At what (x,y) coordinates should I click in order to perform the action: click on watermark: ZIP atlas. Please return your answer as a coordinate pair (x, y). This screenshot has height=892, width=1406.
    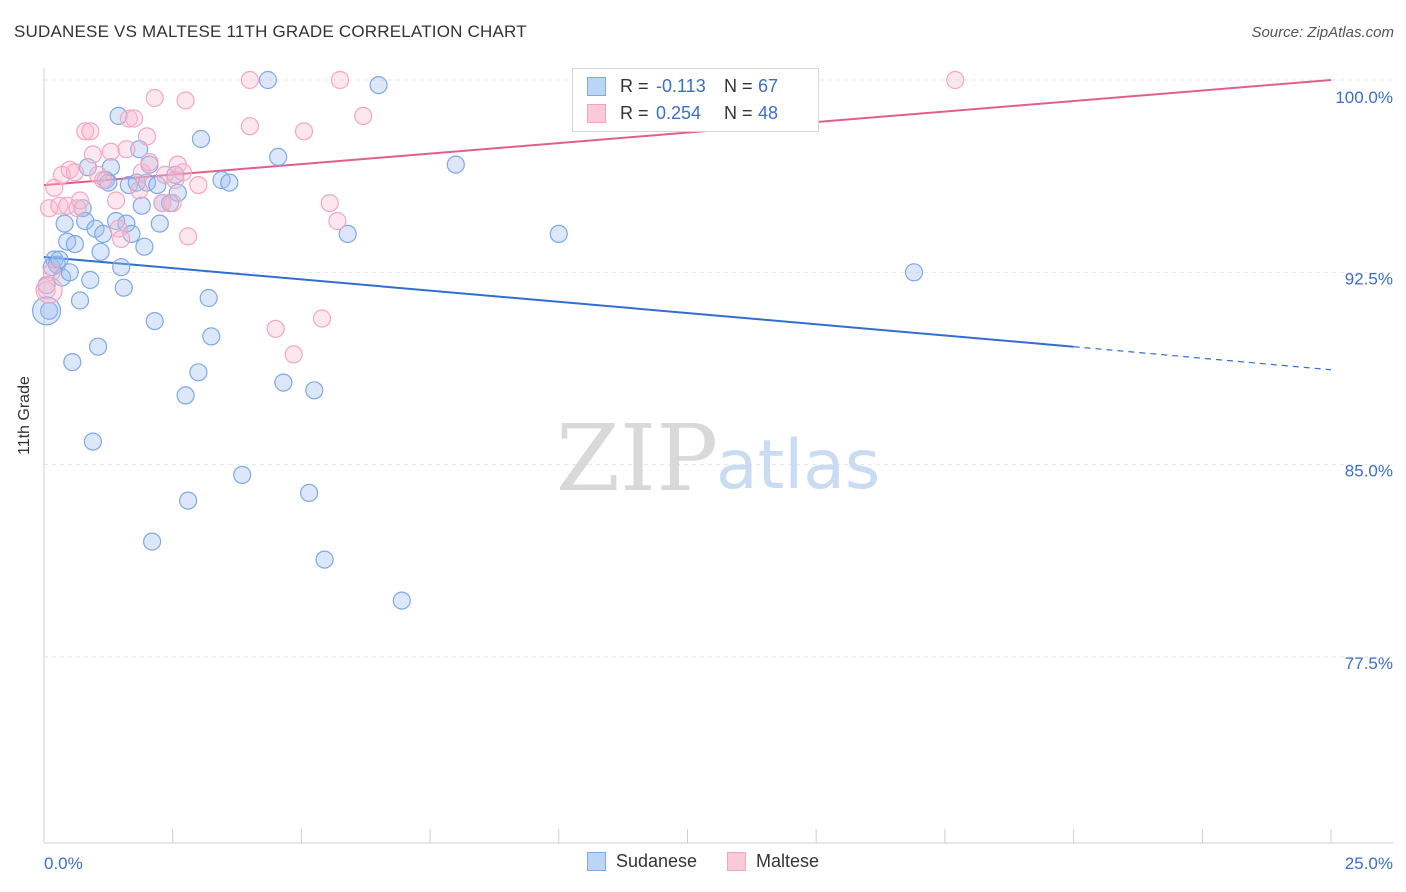
    Looking at the image, I should click on (718, 458).